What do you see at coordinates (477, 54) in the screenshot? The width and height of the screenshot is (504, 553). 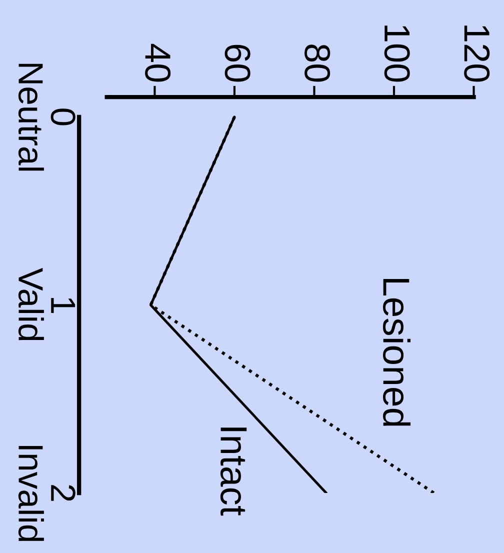 I see `x-tick-label: 120` at bounding box center [477, 54].